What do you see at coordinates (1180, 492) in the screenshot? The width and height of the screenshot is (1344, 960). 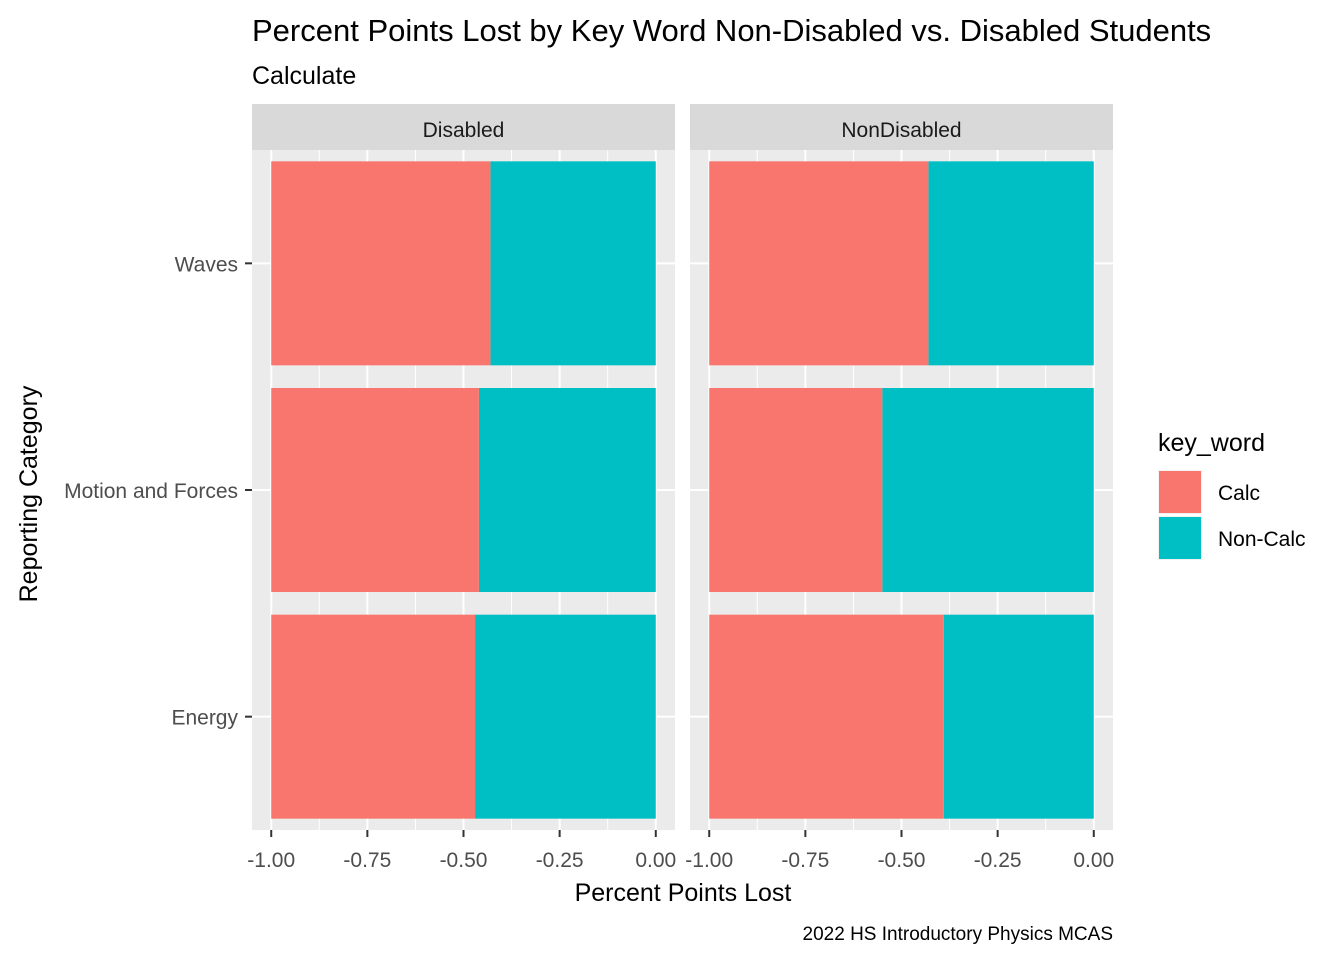 I see `legend-swatch-calc` at bounding box center [1180, 492].